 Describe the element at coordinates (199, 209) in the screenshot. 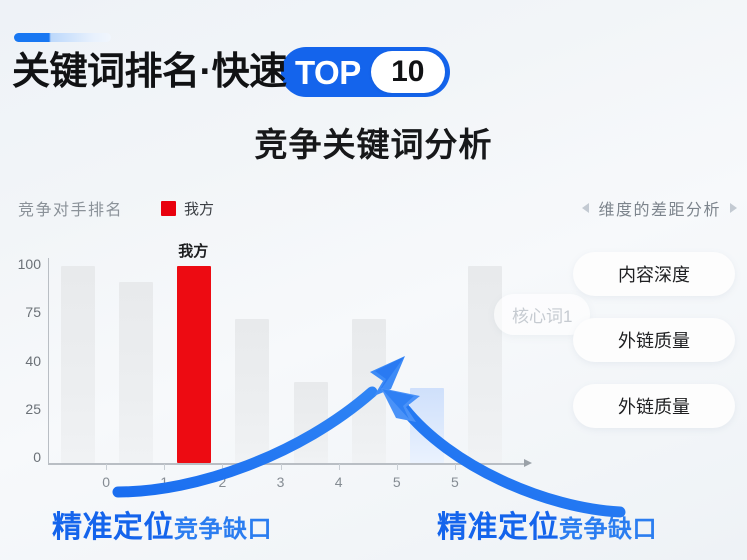

I see `legend-label: 我方` at that location.